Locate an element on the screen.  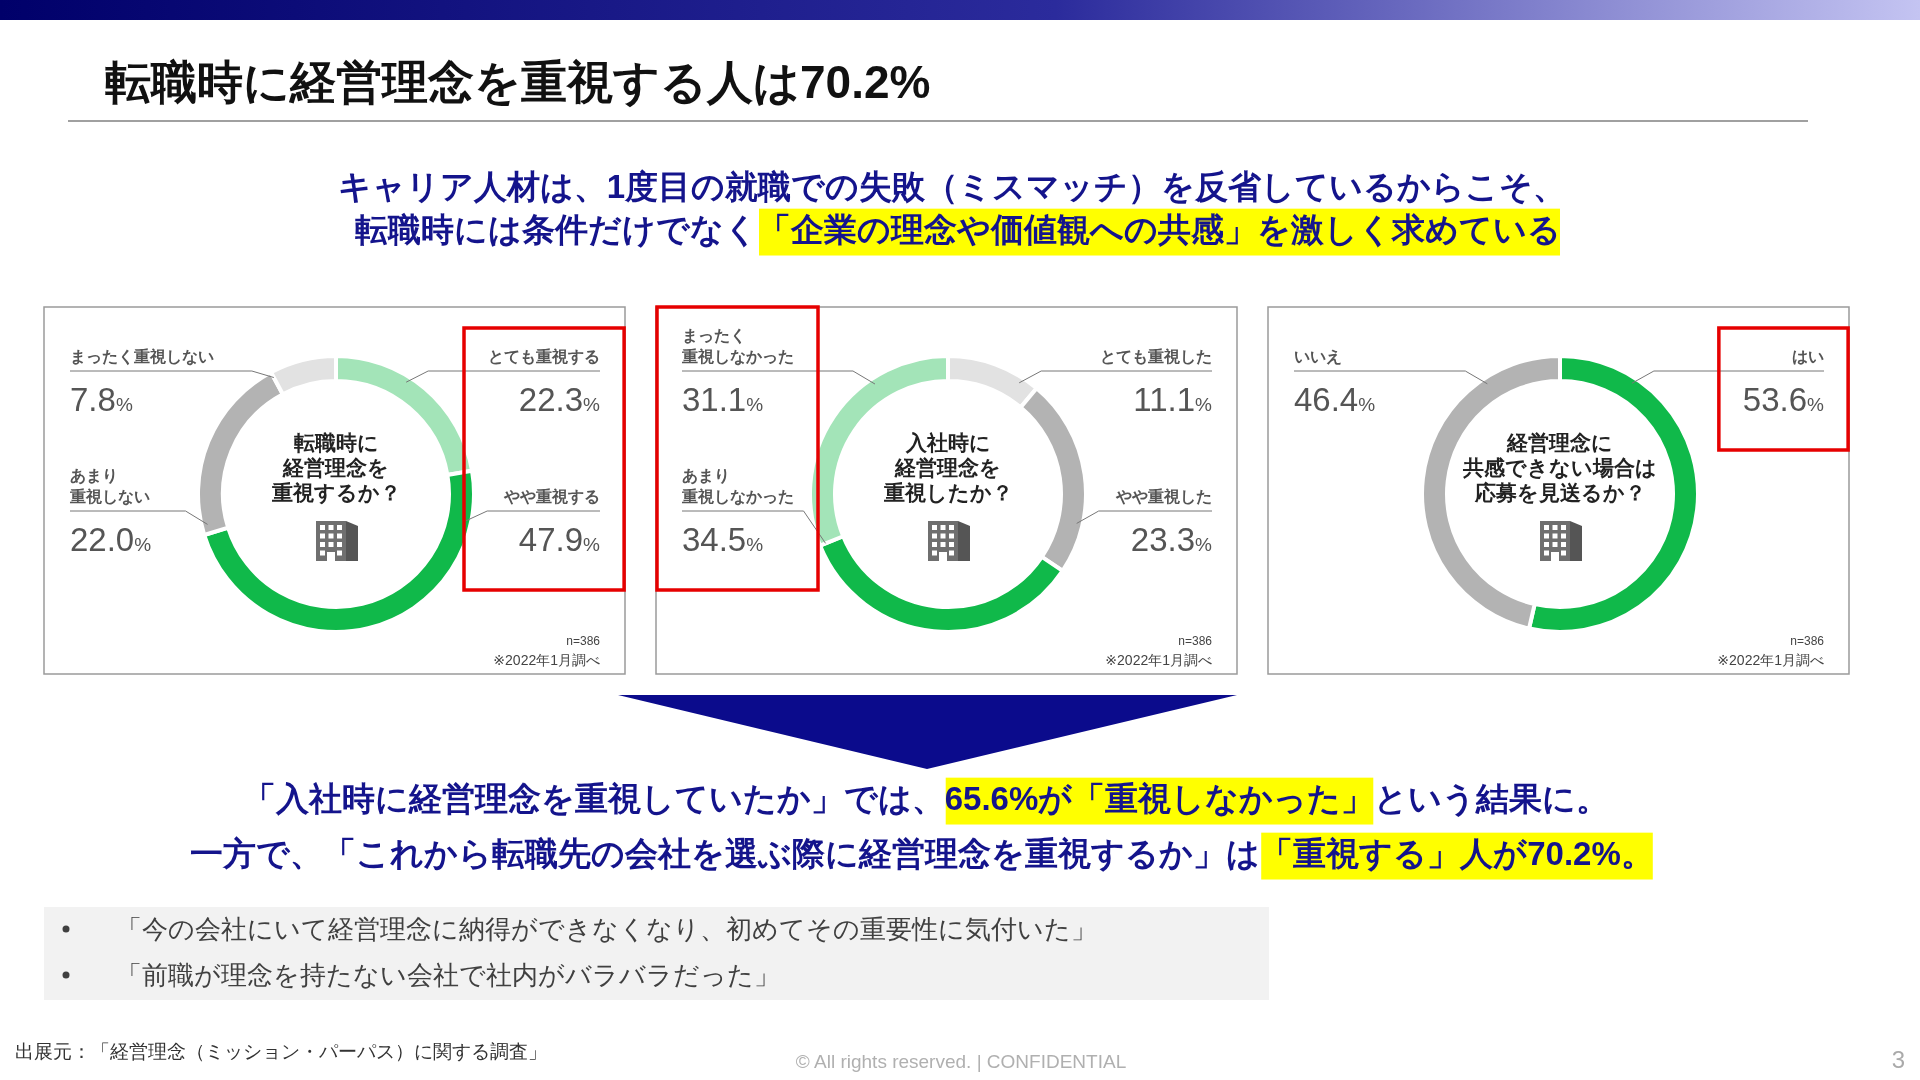
text: 転職時には条件だけでなく is located at coordinates (556, 229).